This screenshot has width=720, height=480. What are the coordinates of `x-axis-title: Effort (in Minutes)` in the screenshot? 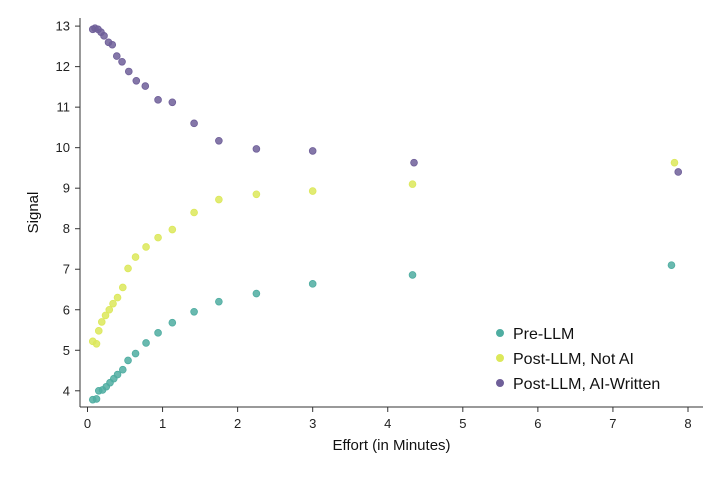 It's located at (391, 445).